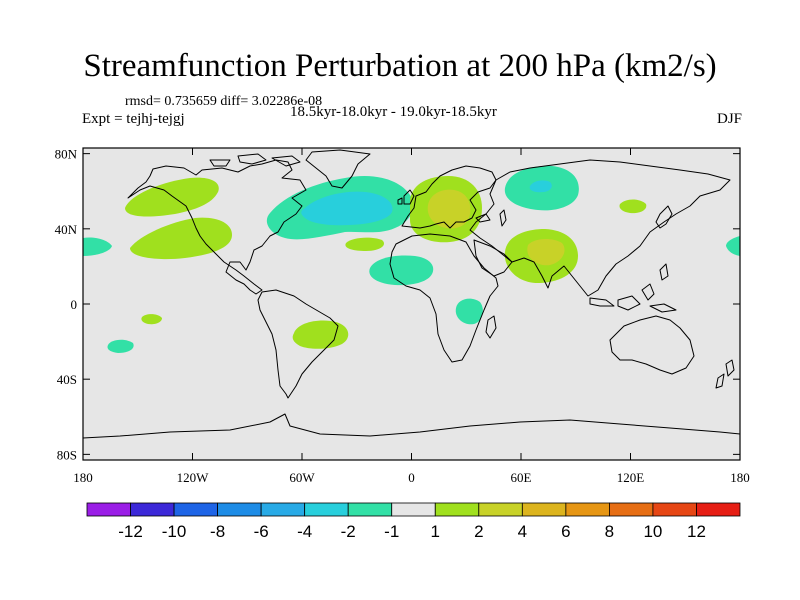 The height and width of the screenshot is (600, 800). I want to click on coastline-arctic-islands, so click(255, 160).